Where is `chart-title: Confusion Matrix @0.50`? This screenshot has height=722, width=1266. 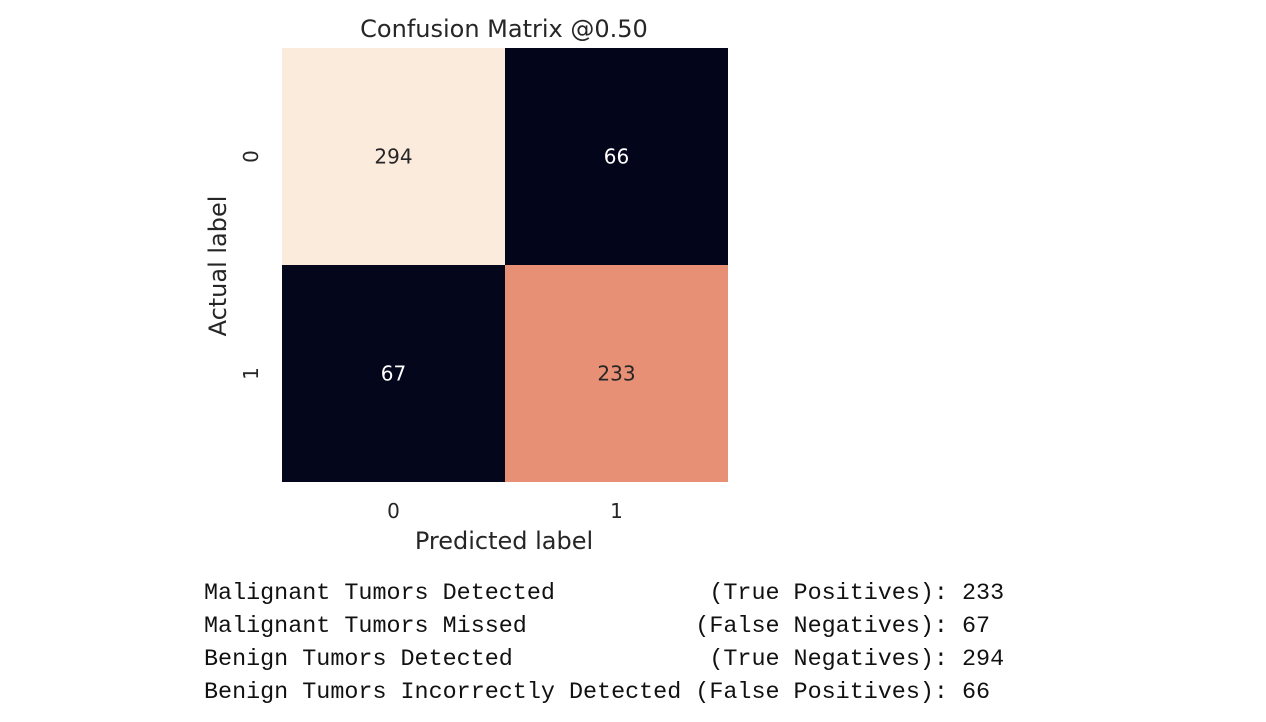
chart-title: Confusion Matrix @0.50 is located at coordinates (504, 29).